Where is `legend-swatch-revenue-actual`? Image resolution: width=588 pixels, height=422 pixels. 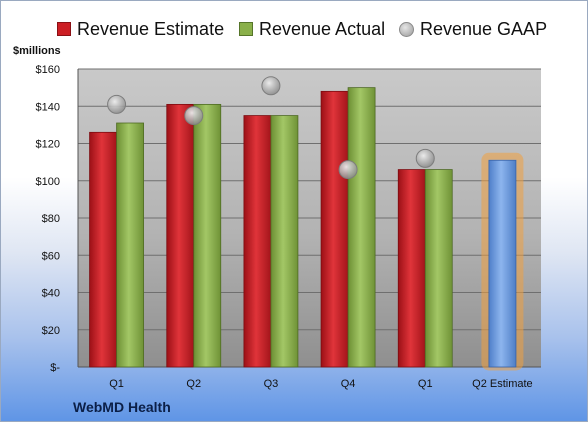
legend-swatch-revenue-actual is located at coordinates (246, 29).